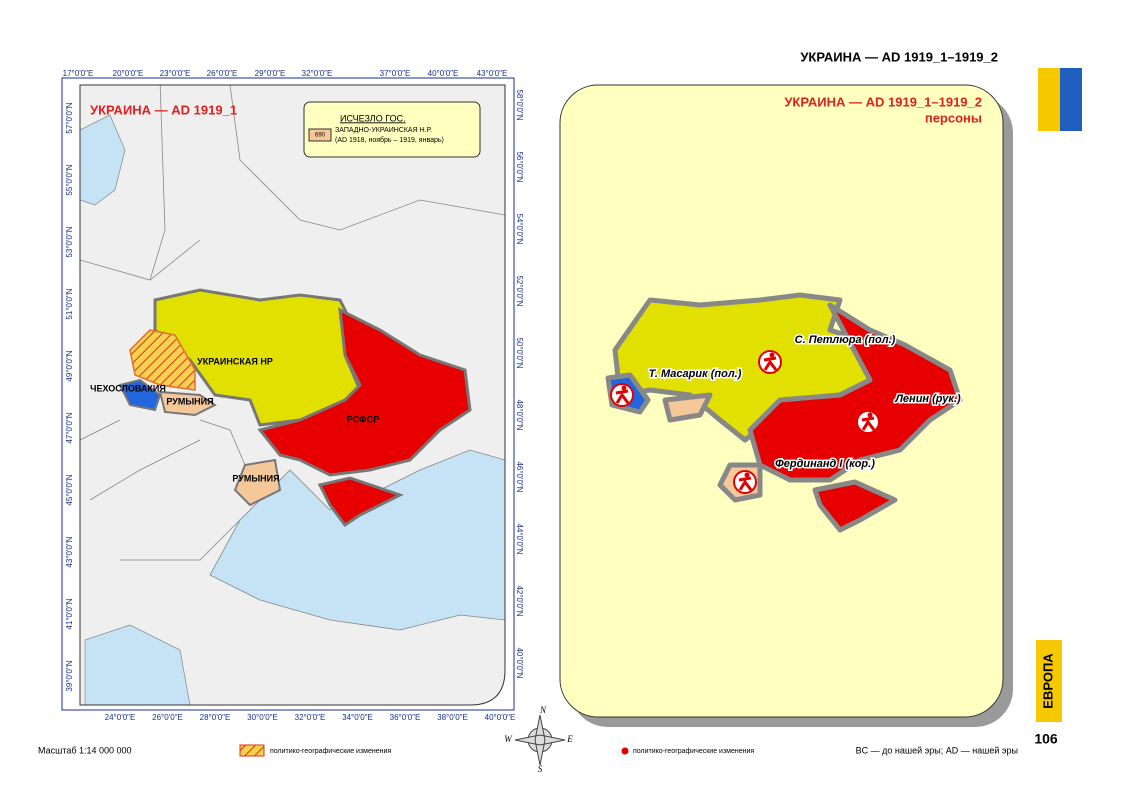 This screenshot has width=1122, height=794. I want to click on person-label: Фердинанд I (кор.), so click(825, 464).